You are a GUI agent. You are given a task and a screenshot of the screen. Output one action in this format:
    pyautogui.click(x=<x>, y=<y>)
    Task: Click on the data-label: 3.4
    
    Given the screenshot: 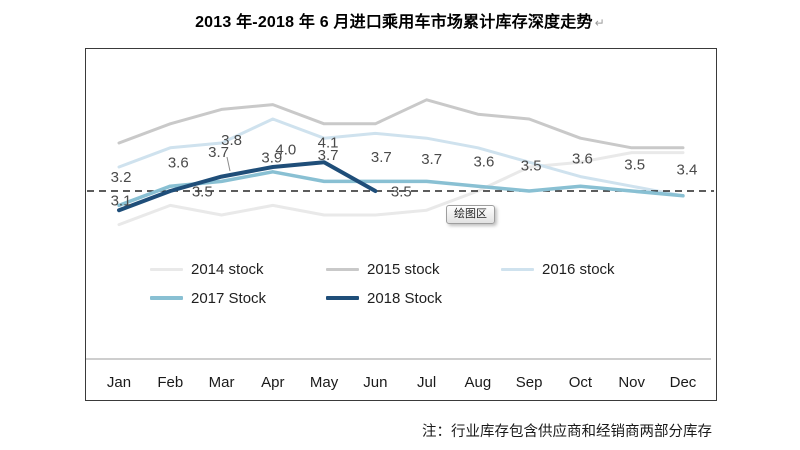 What is the action you would take?
    pyautogui.click(x=687, y=169)
    